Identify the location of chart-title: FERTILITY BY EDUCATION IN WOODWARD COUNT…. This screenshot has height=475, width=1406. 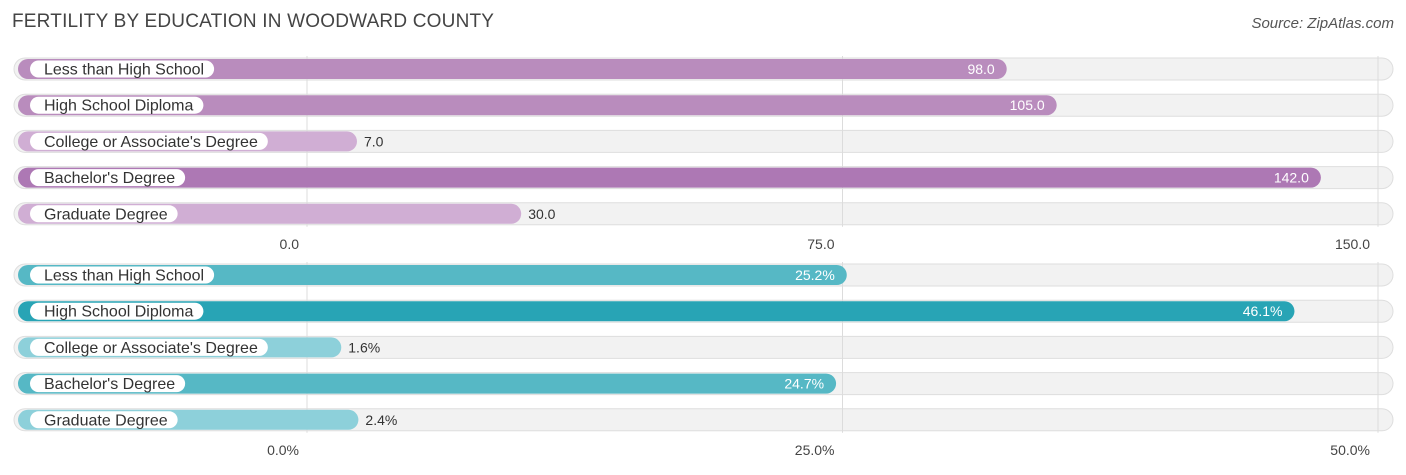
(253, 21).